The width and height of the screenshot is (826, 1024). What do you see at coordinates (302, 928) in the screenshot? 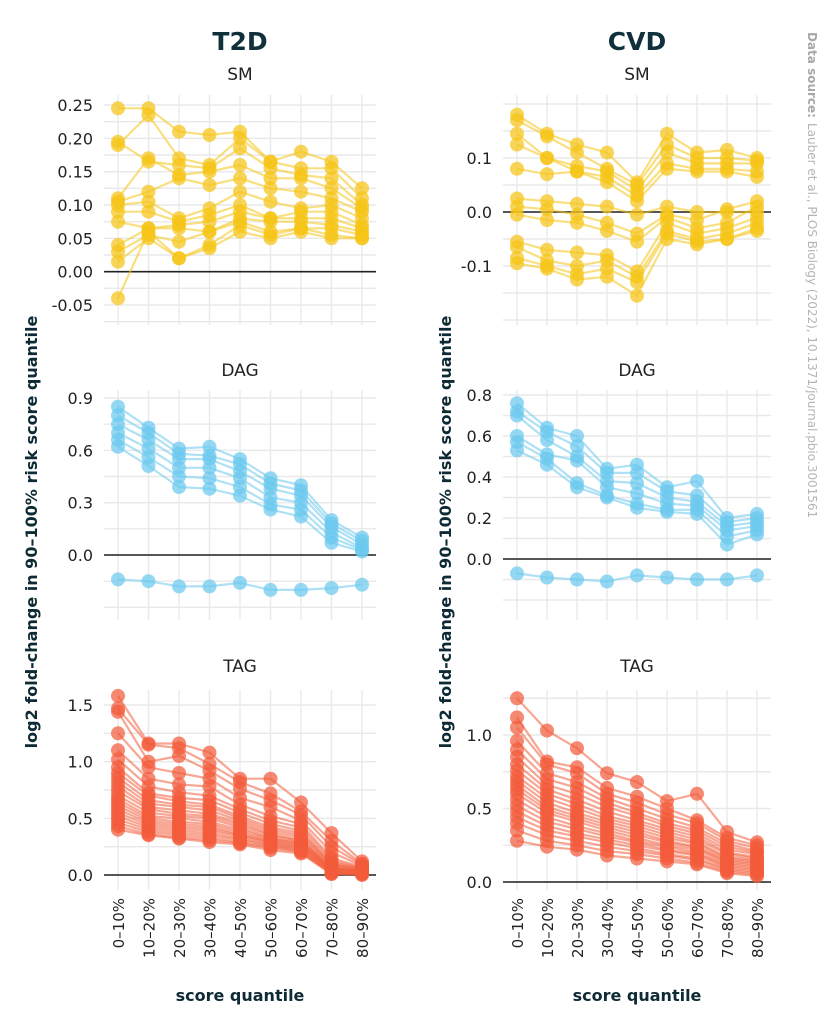
I see `t2d-tag-x-tick-label: 60–70%` at bounding box center [302, 928].